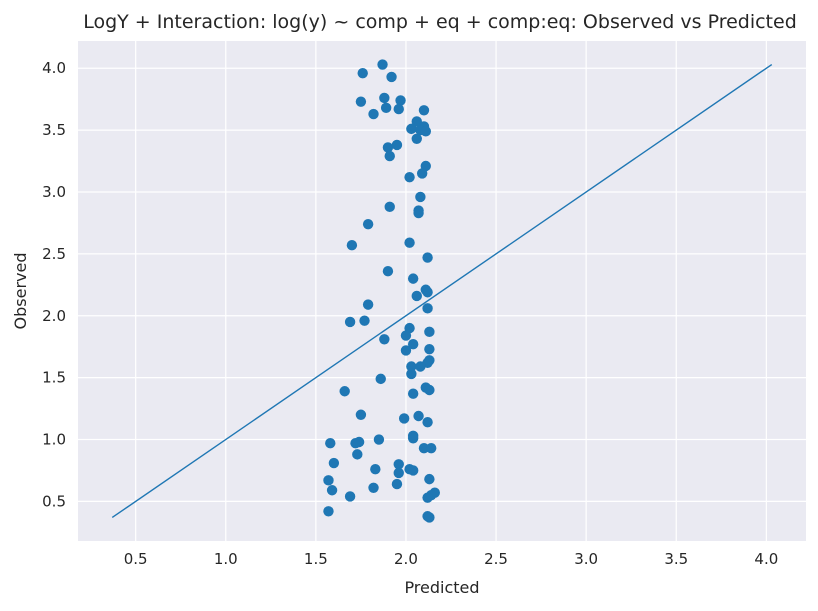 This screenshot has width=818, height=611. What do you see at coordinates (316, 559) in the screenshot?
I see `x-tick-label: 1.5` at bounding box center [316, 559].